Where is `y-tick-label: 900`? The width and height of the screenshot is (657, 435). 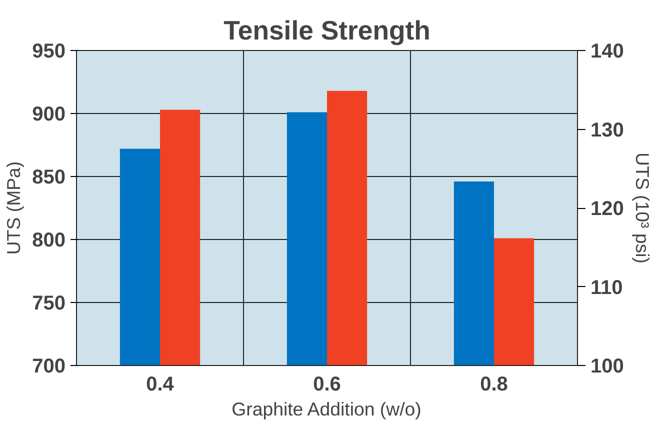 y-tick-label: 900 is located at coordinates (49, 115).